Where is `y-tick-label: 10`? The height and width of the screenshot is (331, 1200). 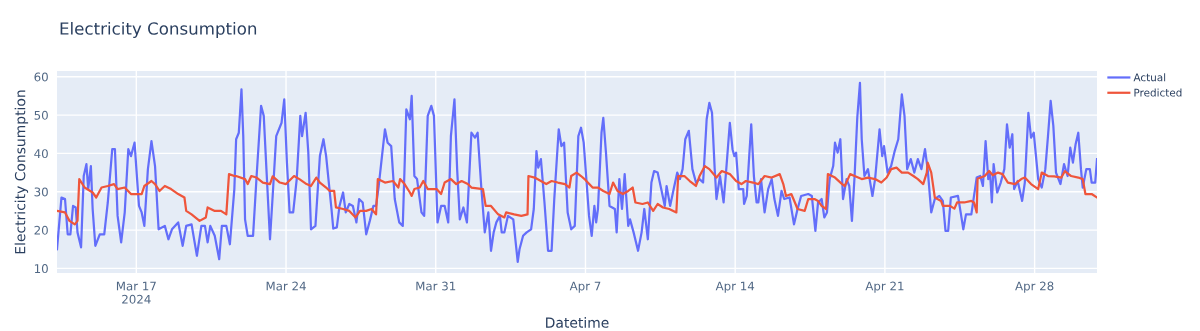 y-tick-label: 10 is located at coordinates (41, 269).